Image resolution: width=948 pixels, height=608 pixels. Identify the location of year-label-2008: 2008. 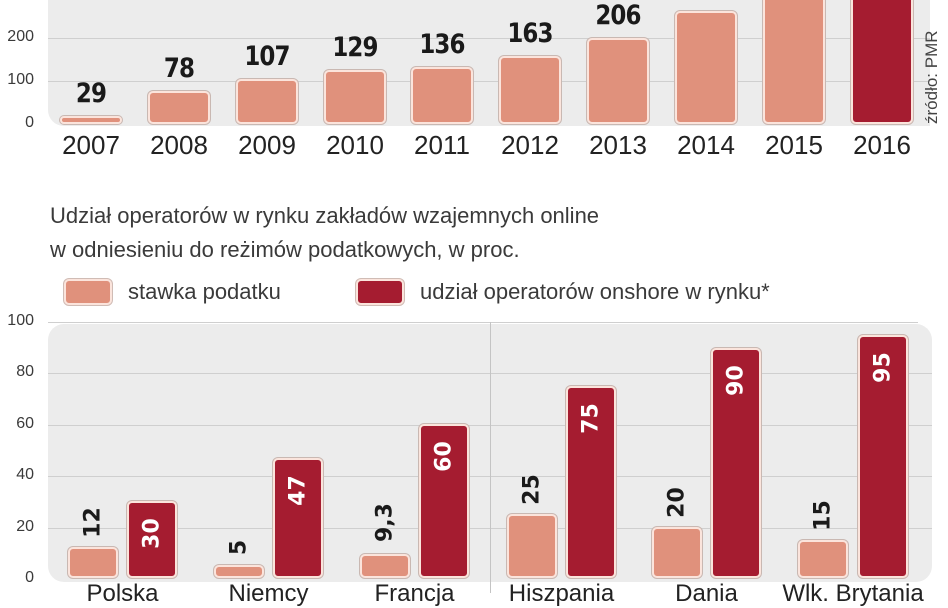
(179, 145).